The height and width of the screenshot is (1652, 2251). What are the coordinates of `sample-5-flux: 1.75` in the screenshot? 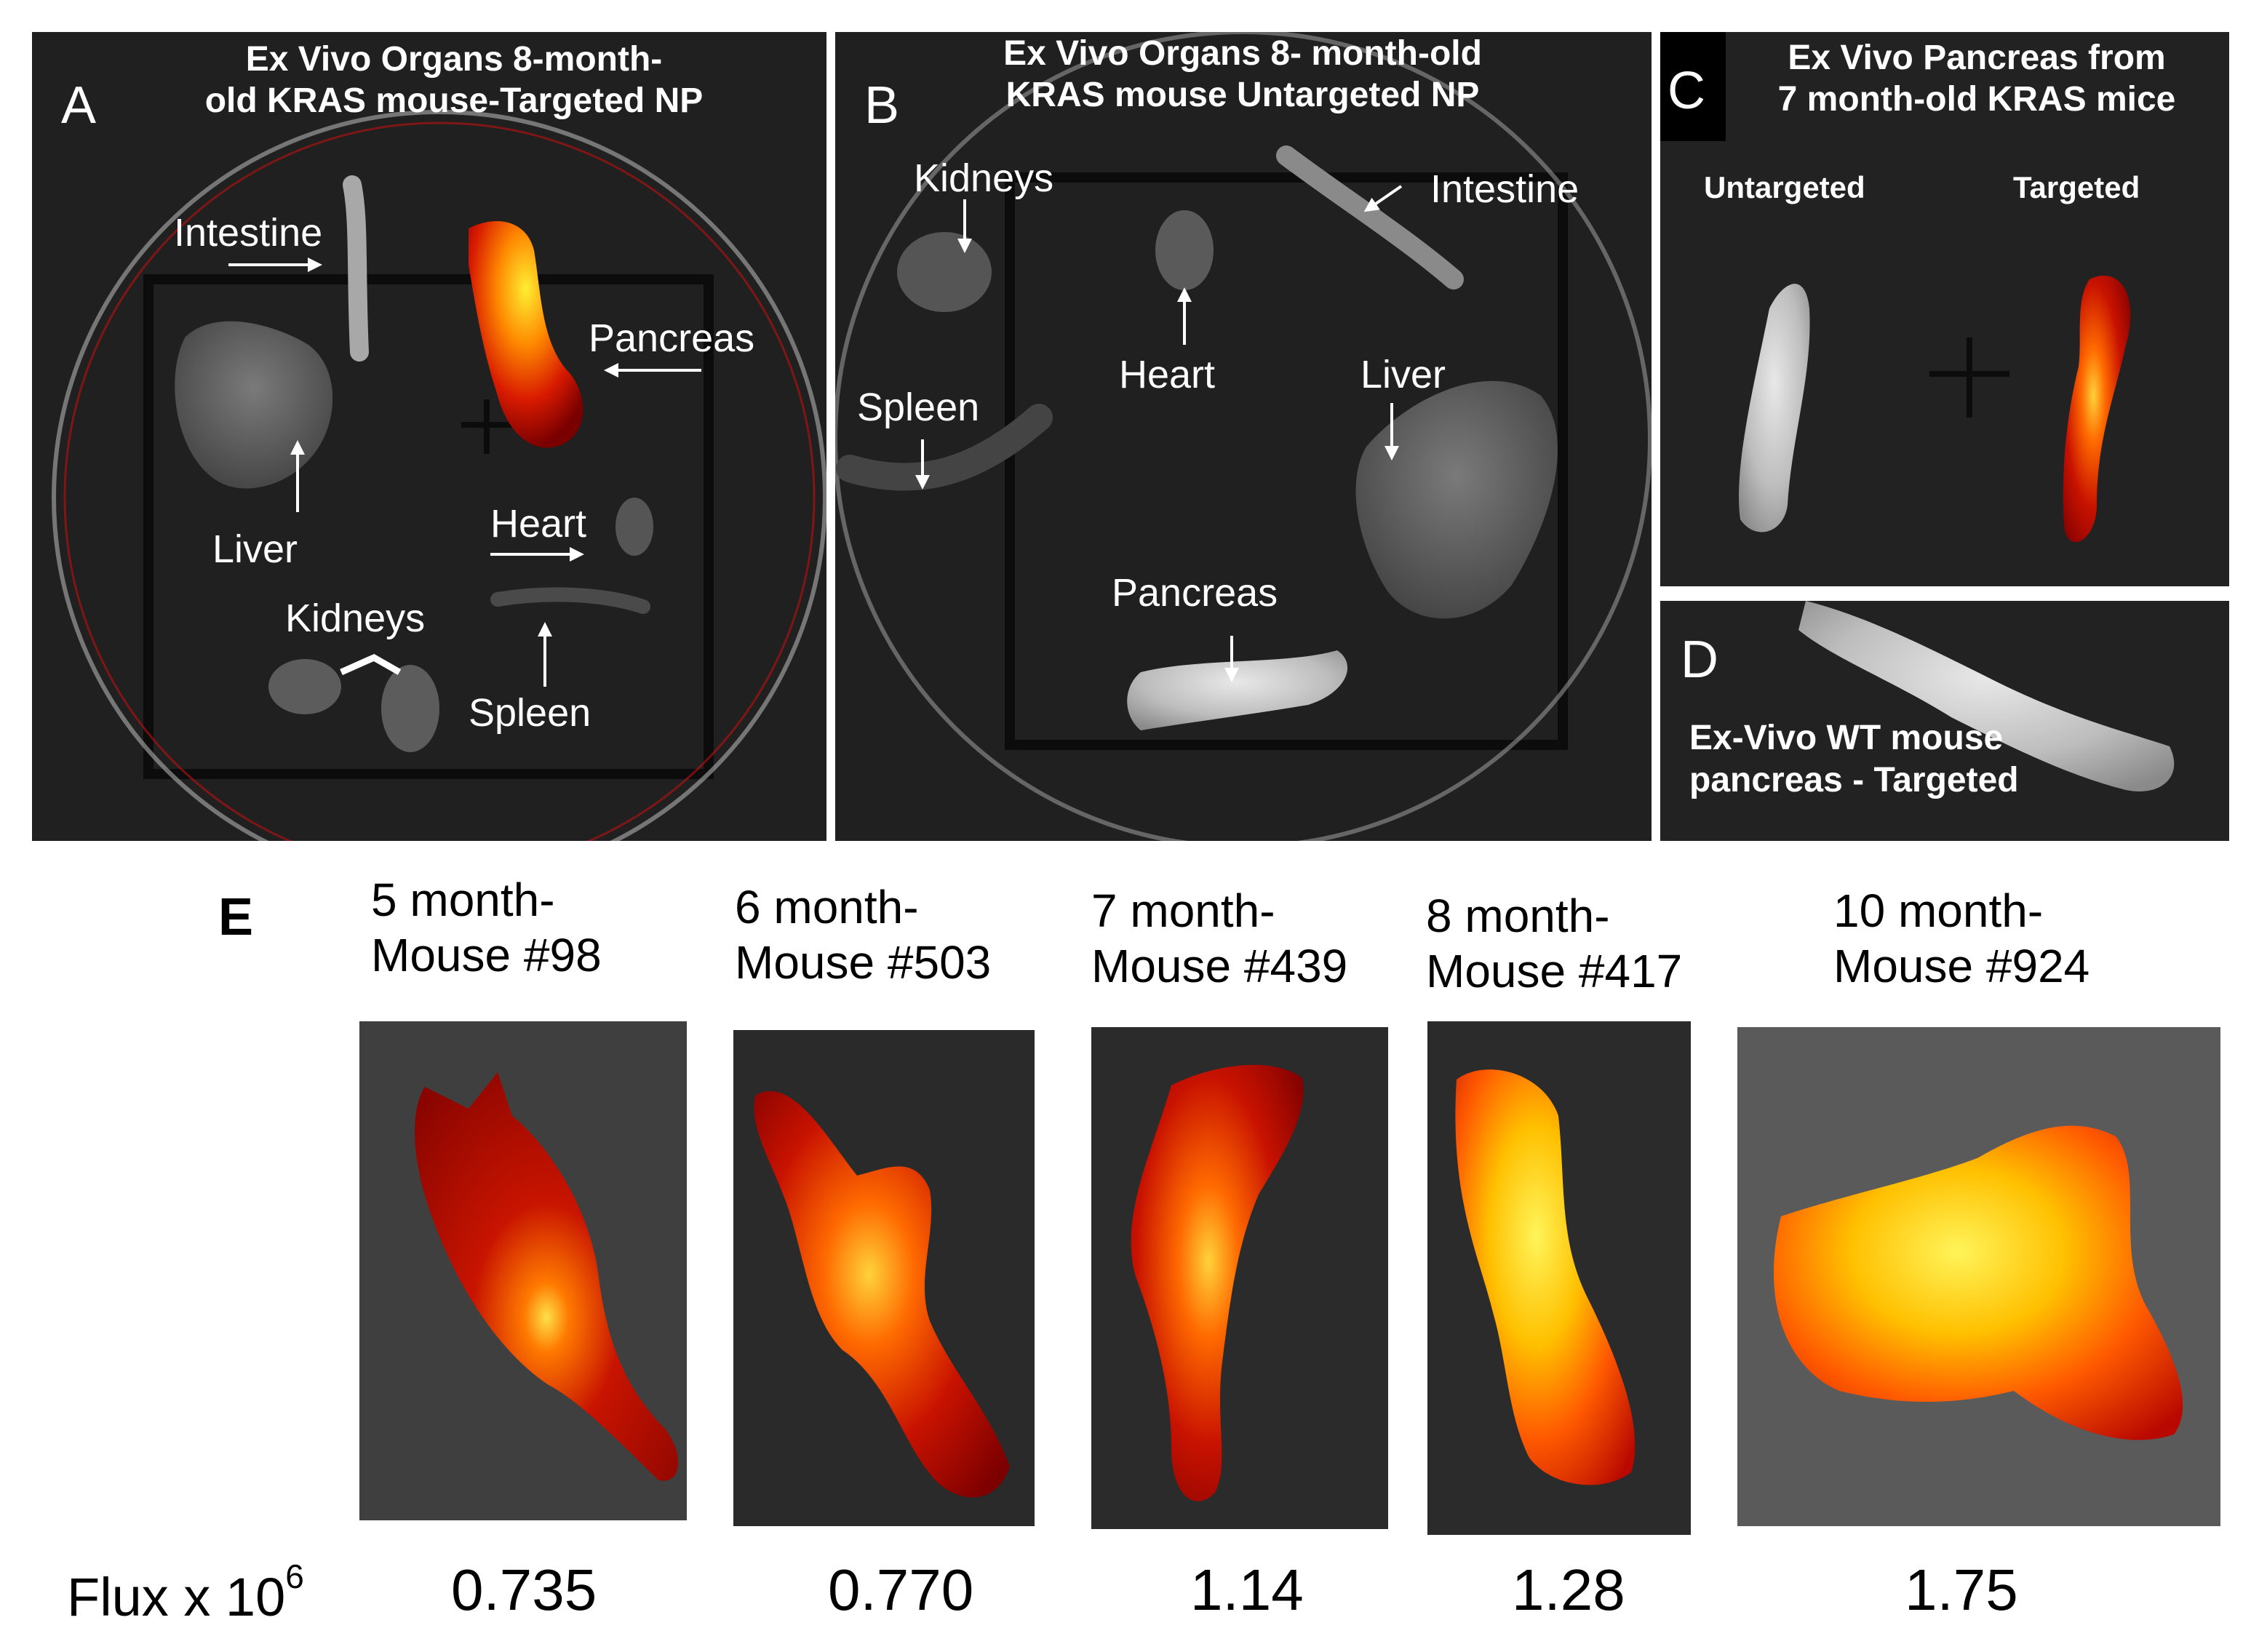 It's located at (1961, 1590).